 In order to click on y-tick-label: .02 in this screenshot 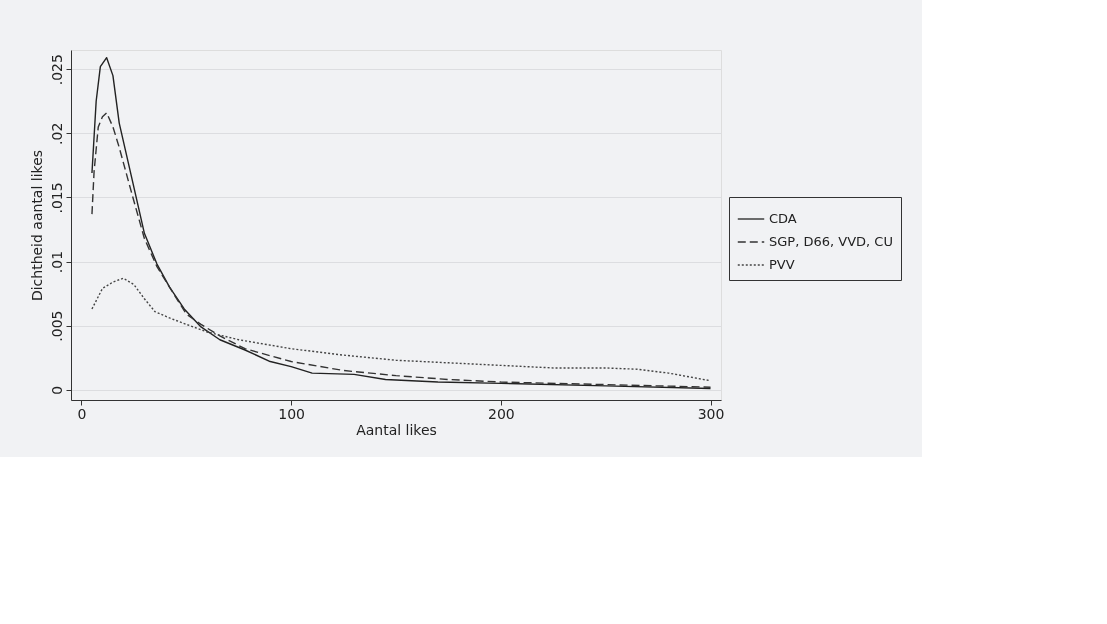, I will do `click(56, 133)`.